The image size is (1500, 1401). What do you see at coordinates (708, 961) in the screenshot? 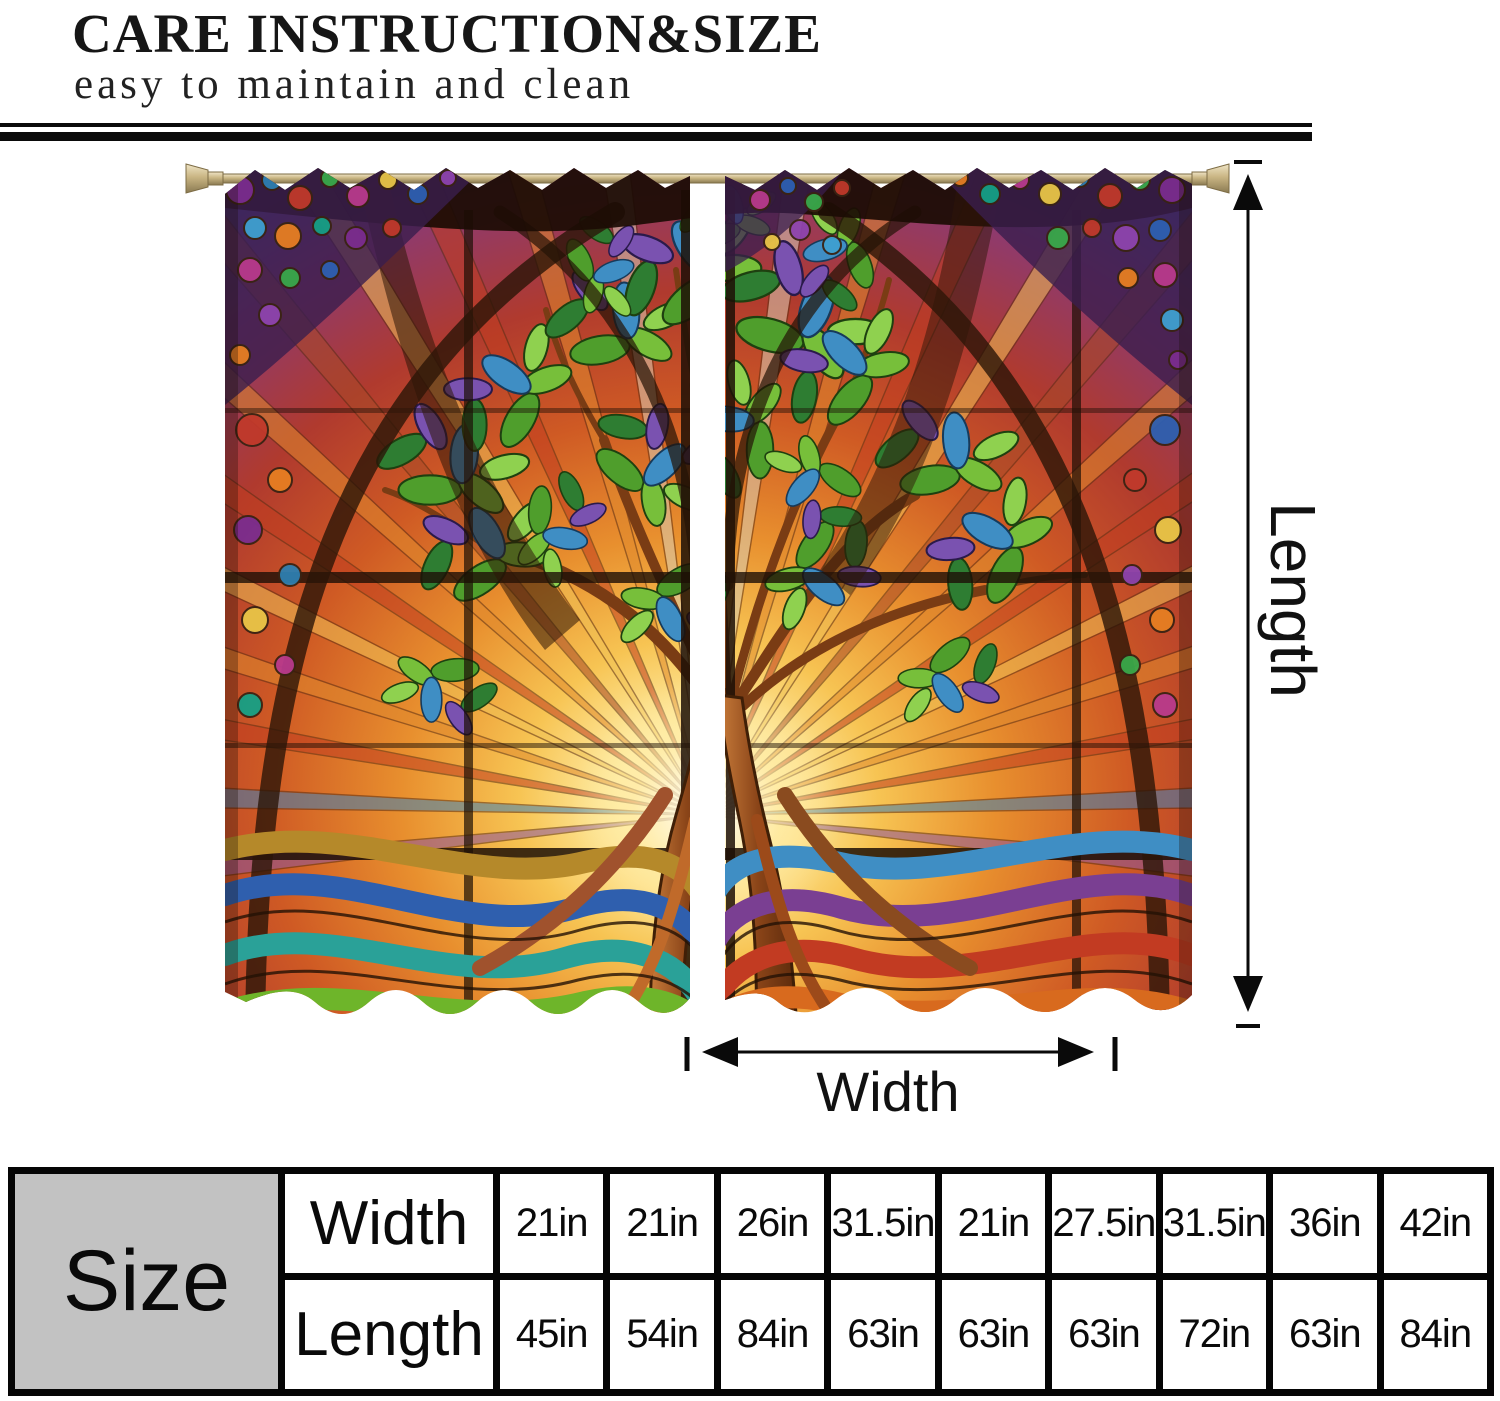
I see `root-wave-leading` at bounding box center [708, 961].